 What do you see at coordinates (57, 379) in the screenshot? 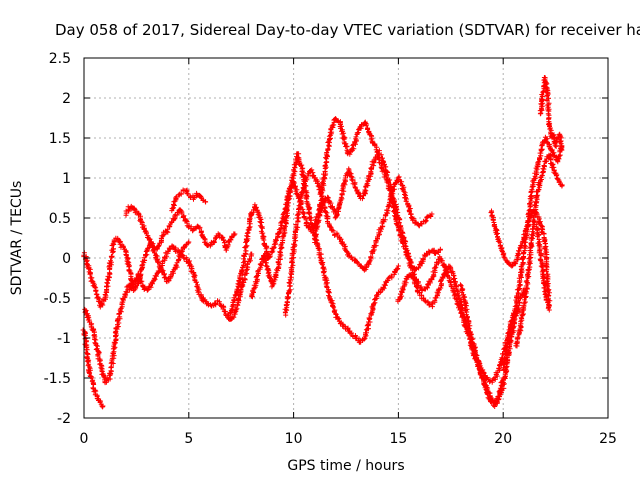
I see `y-tick-label: -1.5` at bounding box center [57, 379].